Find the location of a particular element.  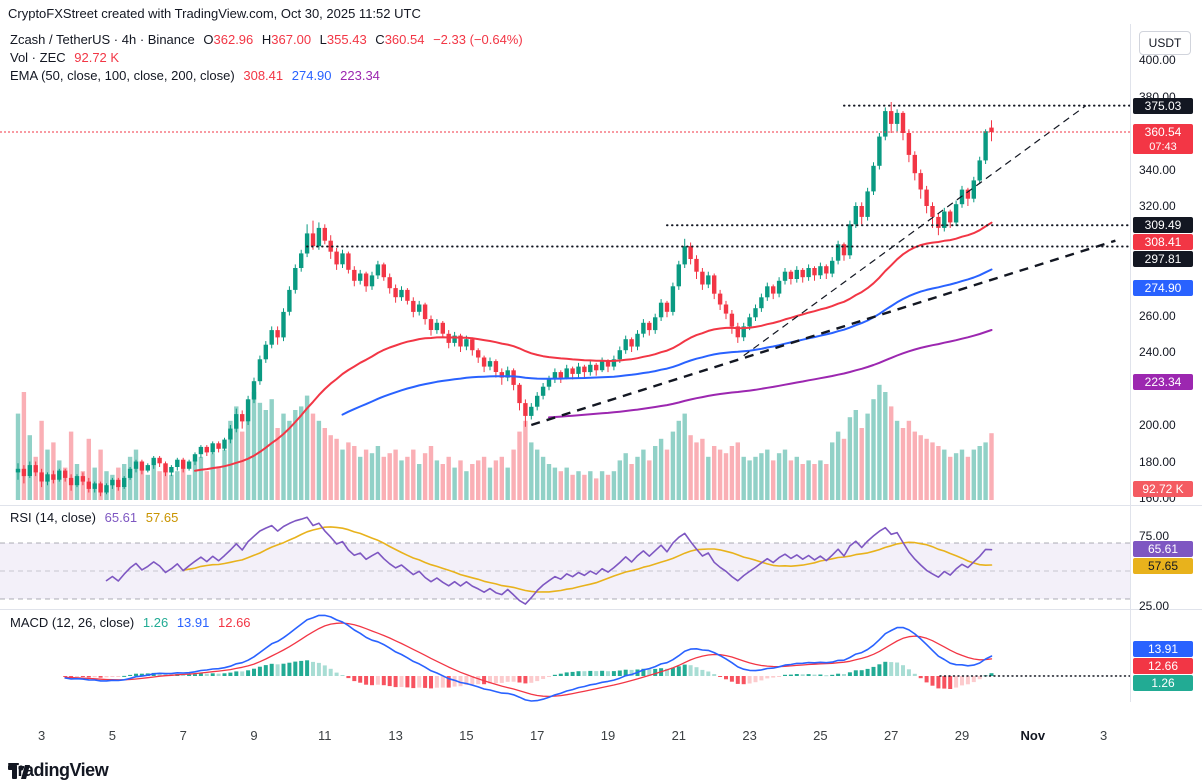

time-axis-label: 5 is located at coordinates (112, 735).